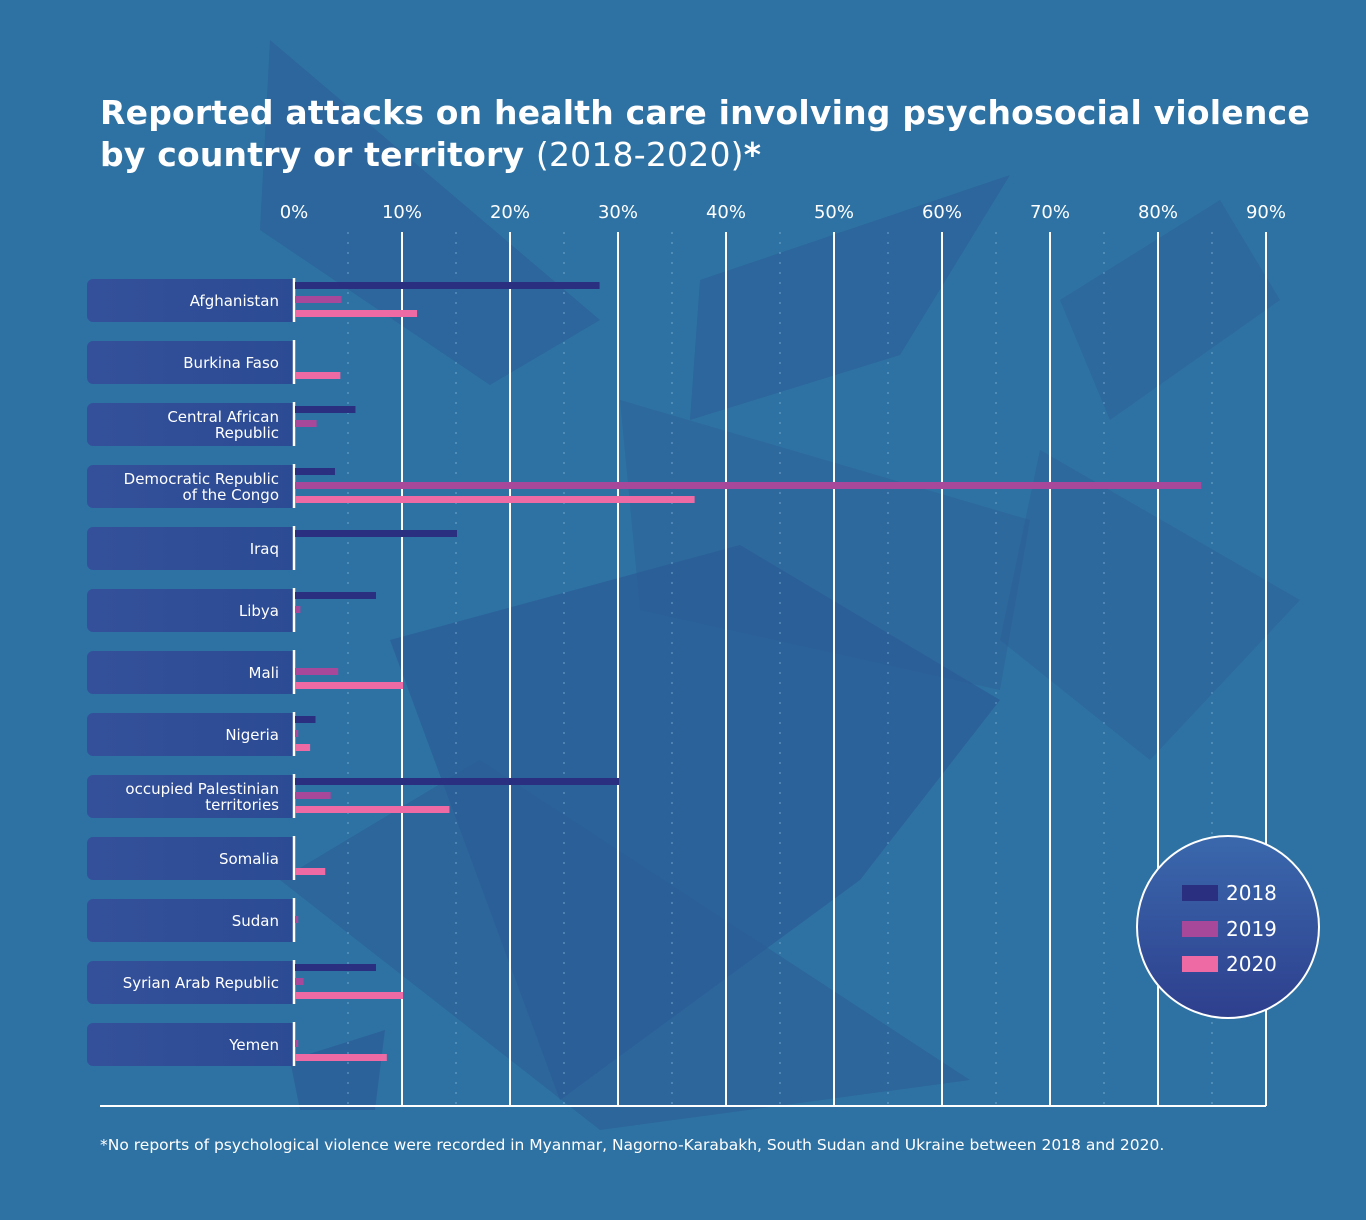  What do you see at coordinates (402, 212) in the screenshot?
I see `x-tick-label: 10%` at bounding box center [402, 212].